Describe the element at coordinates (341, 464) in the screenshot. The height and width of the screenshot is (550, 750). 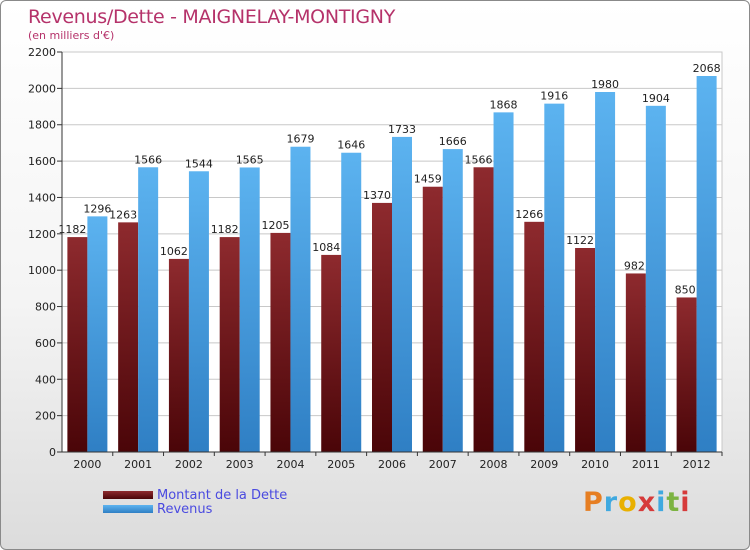
I see `x-tick-label-2005: 2005` at that location.